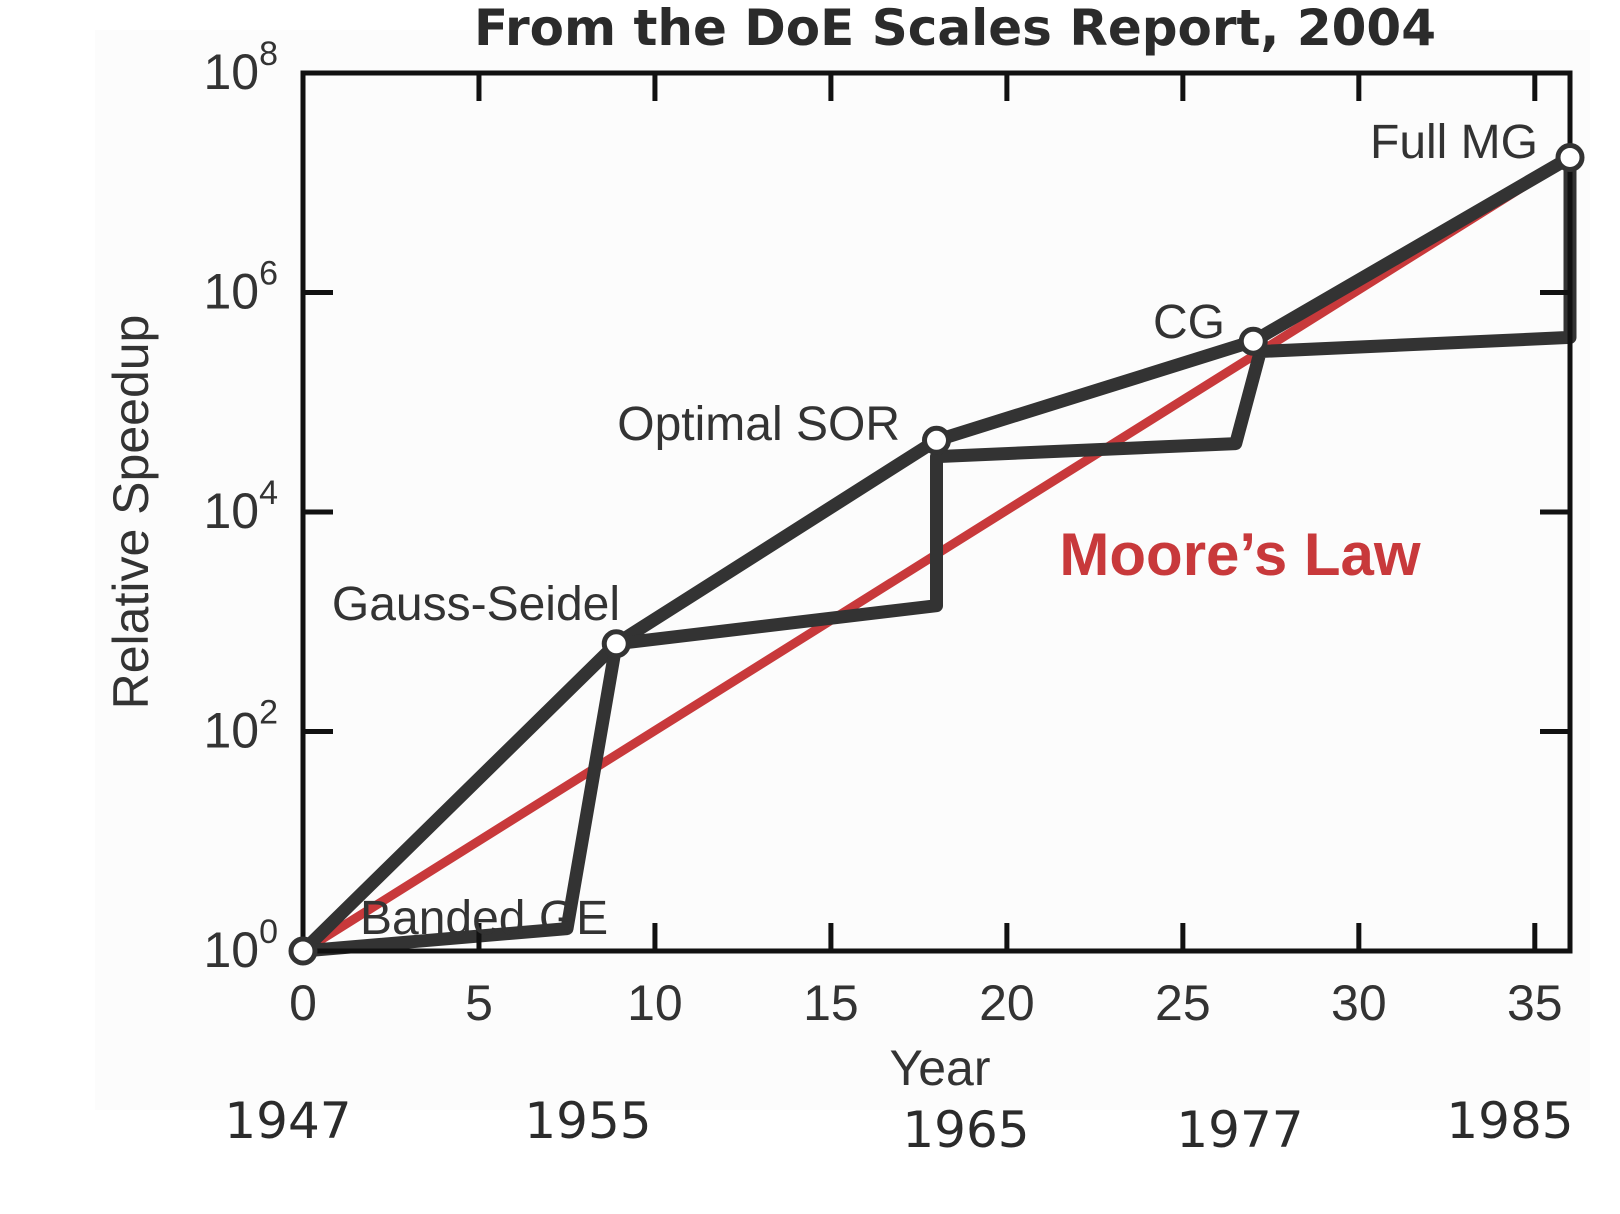 The height and width of the screenshot is (1214, 1620). Describe the element at coordinates (303, 1003) in the screenshot. I see `x-tick-label: 0` at that location.